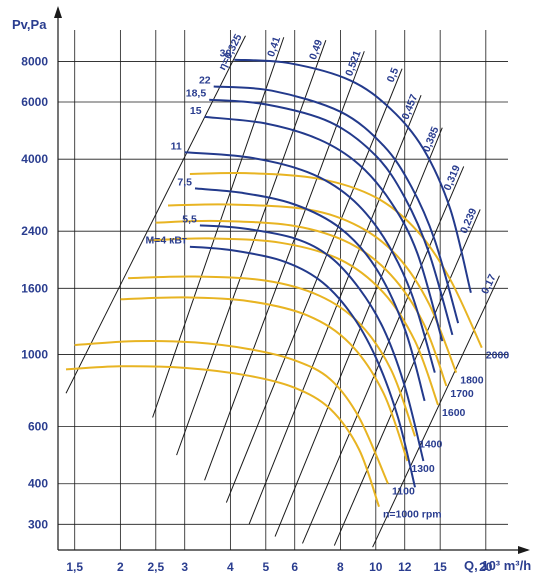 This screenshot has width=537, height=583. I want to click on y-tick-label: 400, so click(38, 484).